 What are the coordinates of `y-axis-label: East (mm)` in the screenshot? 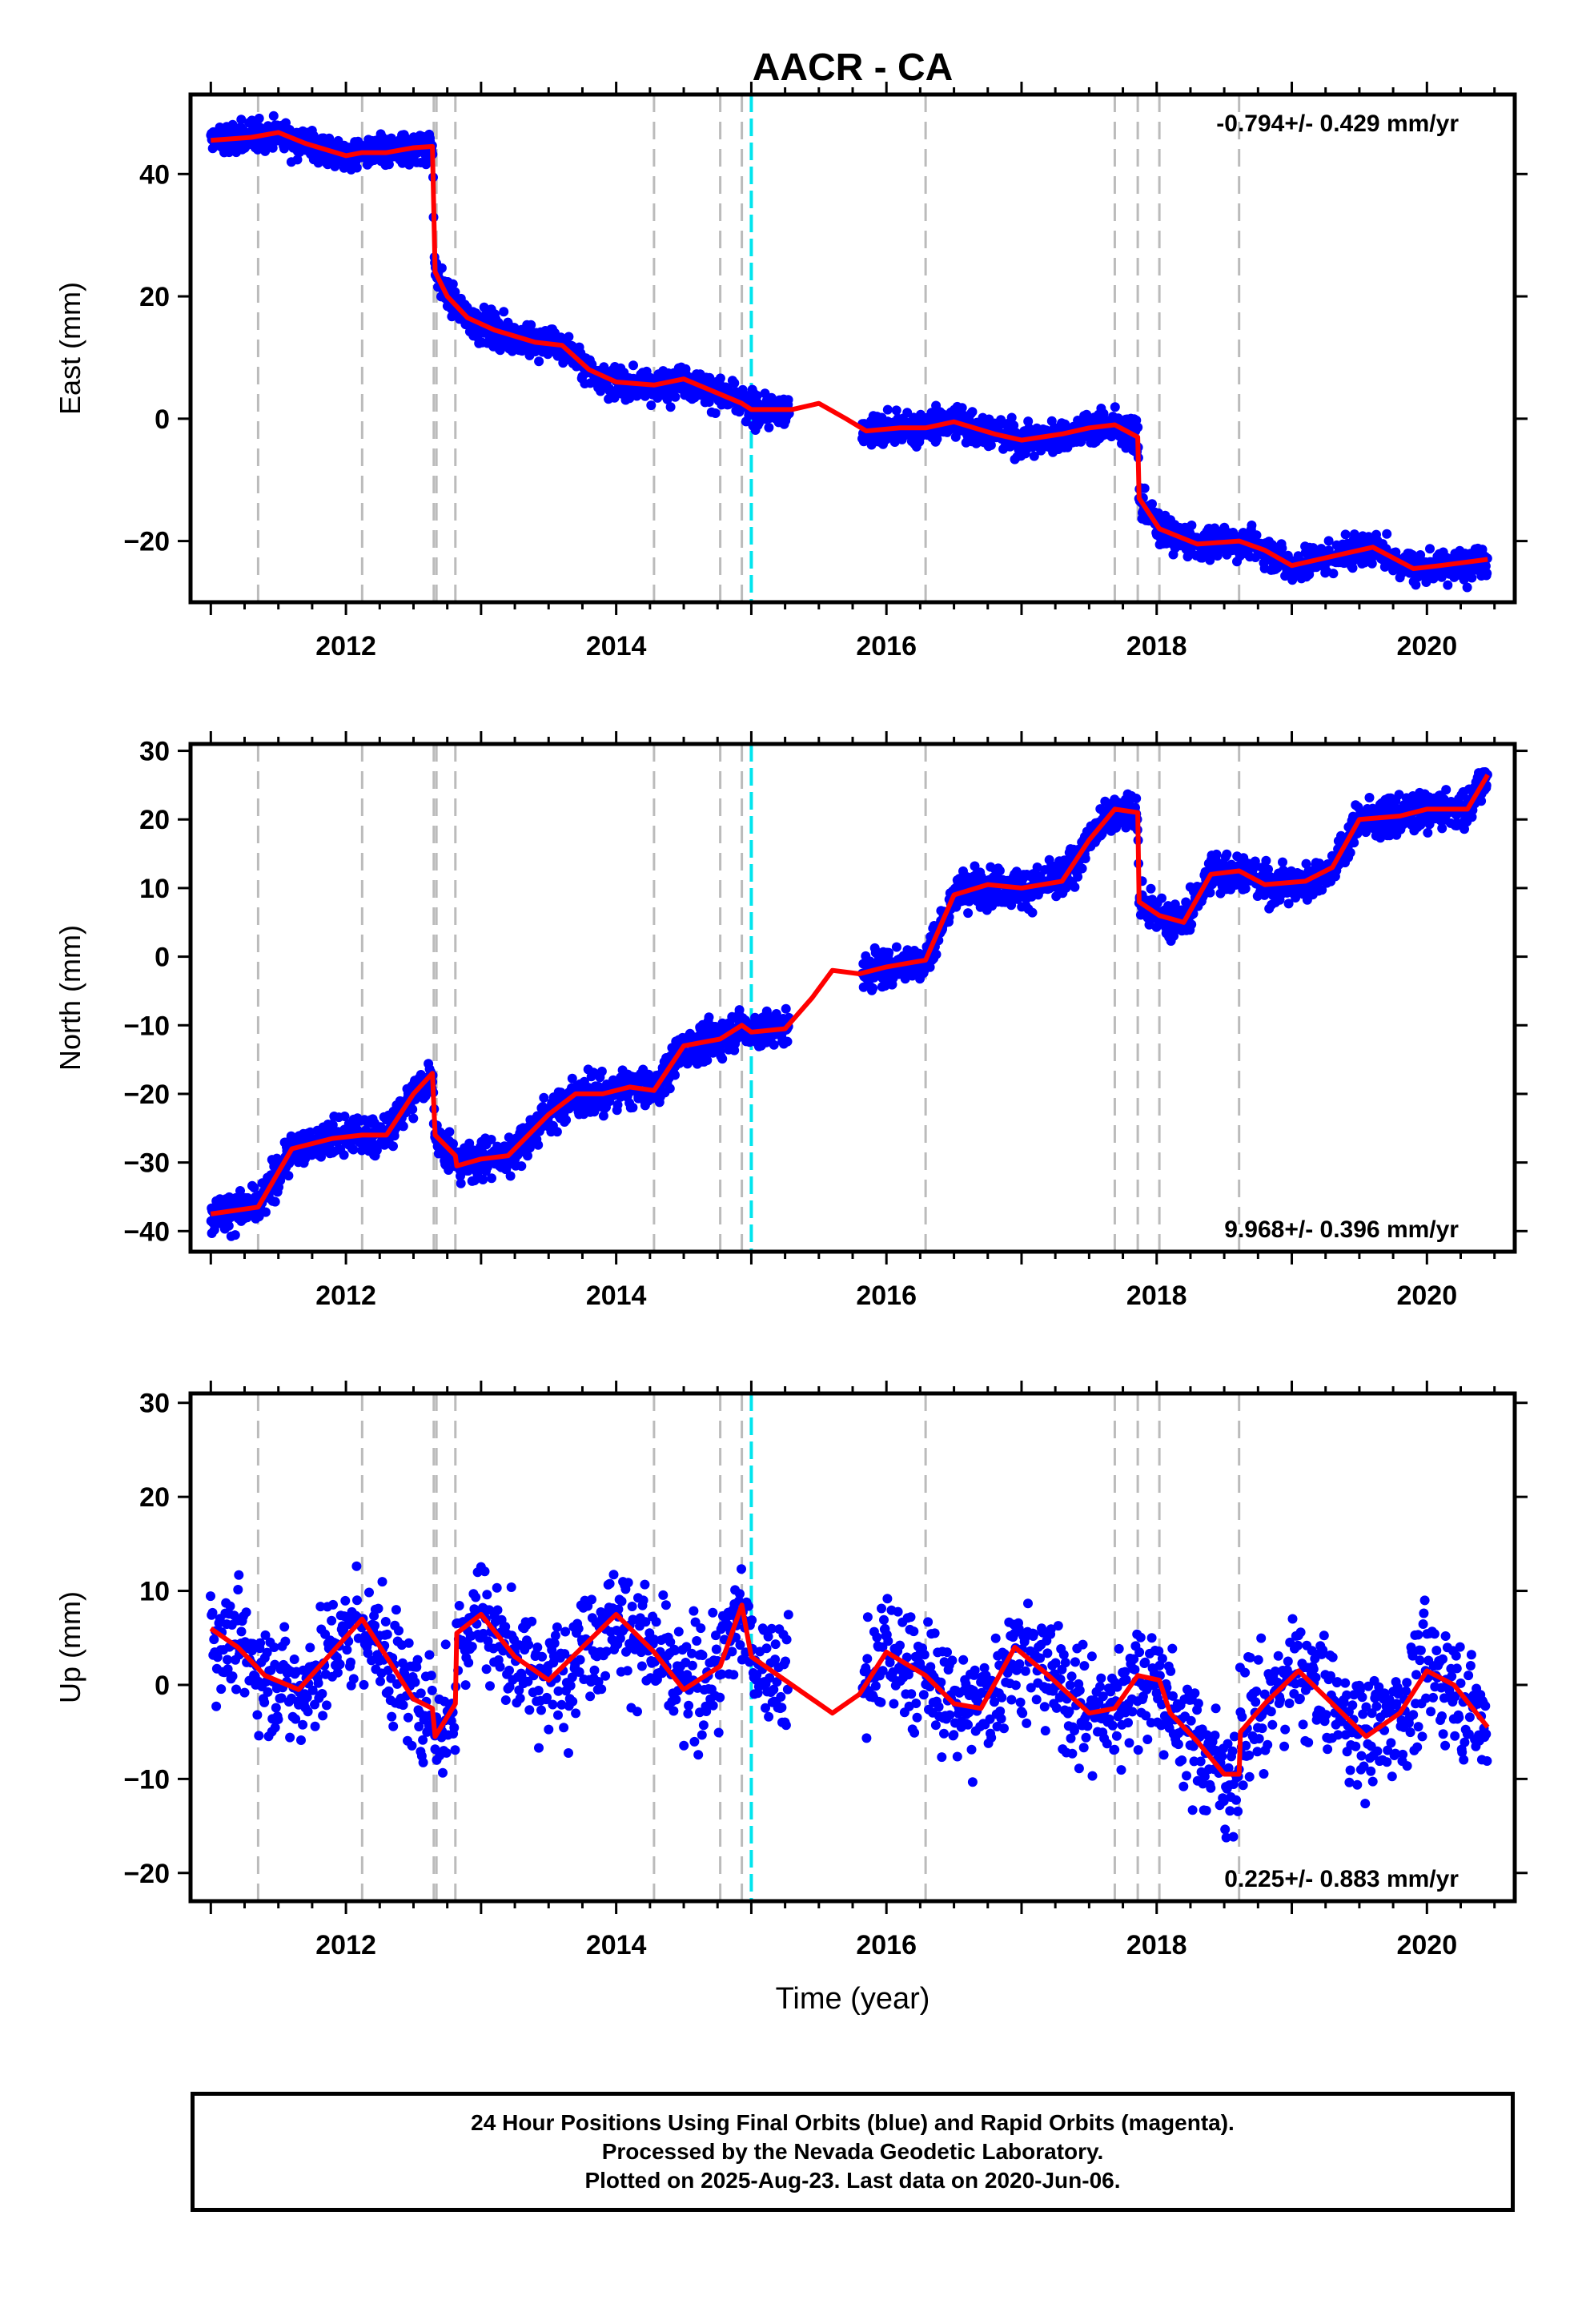 It's located at (70, 348).